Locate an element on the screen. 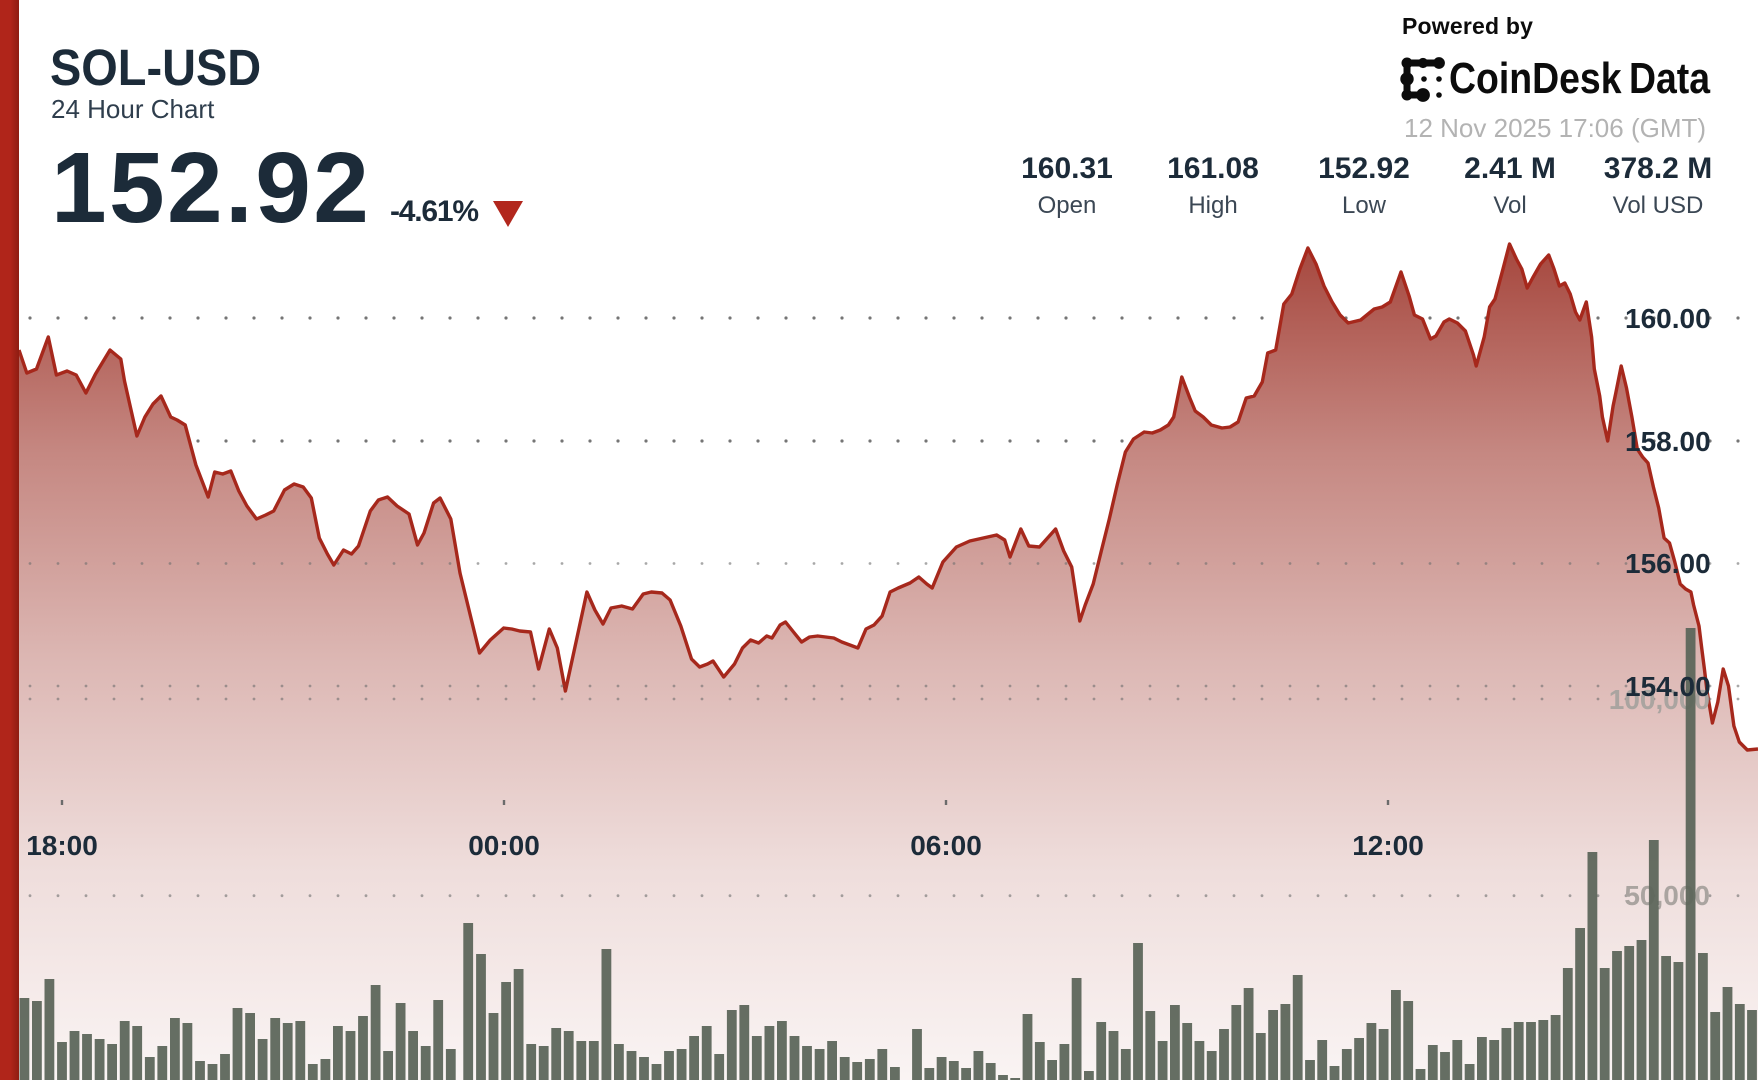 Image resolution: width=1758 pixels, height=1080 pixels. svg-text: 00:00 is located at coordinates (504, 845).